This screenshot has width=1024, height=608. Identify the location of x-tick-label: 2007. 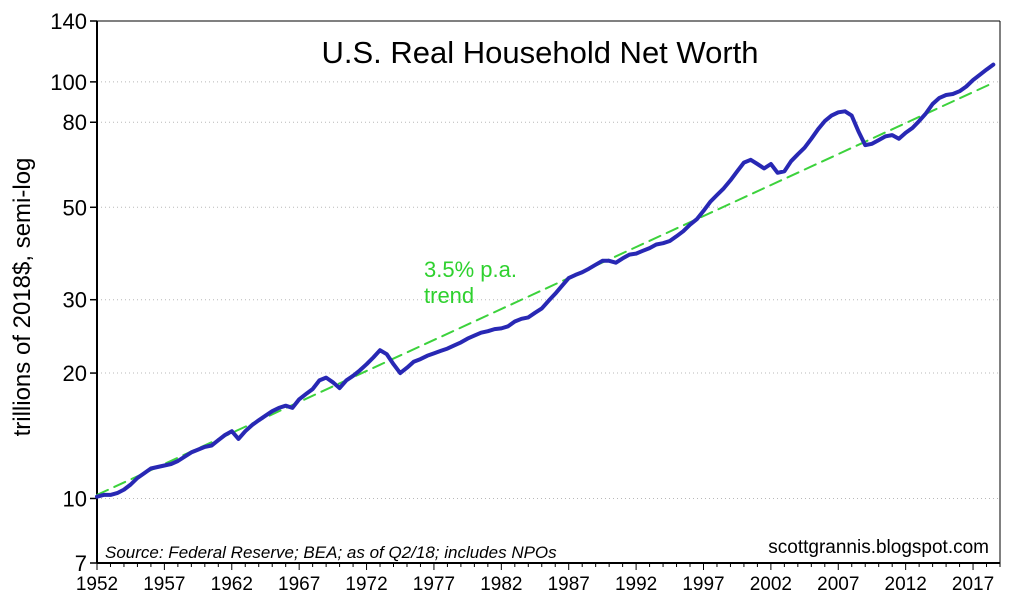
(838, 584).